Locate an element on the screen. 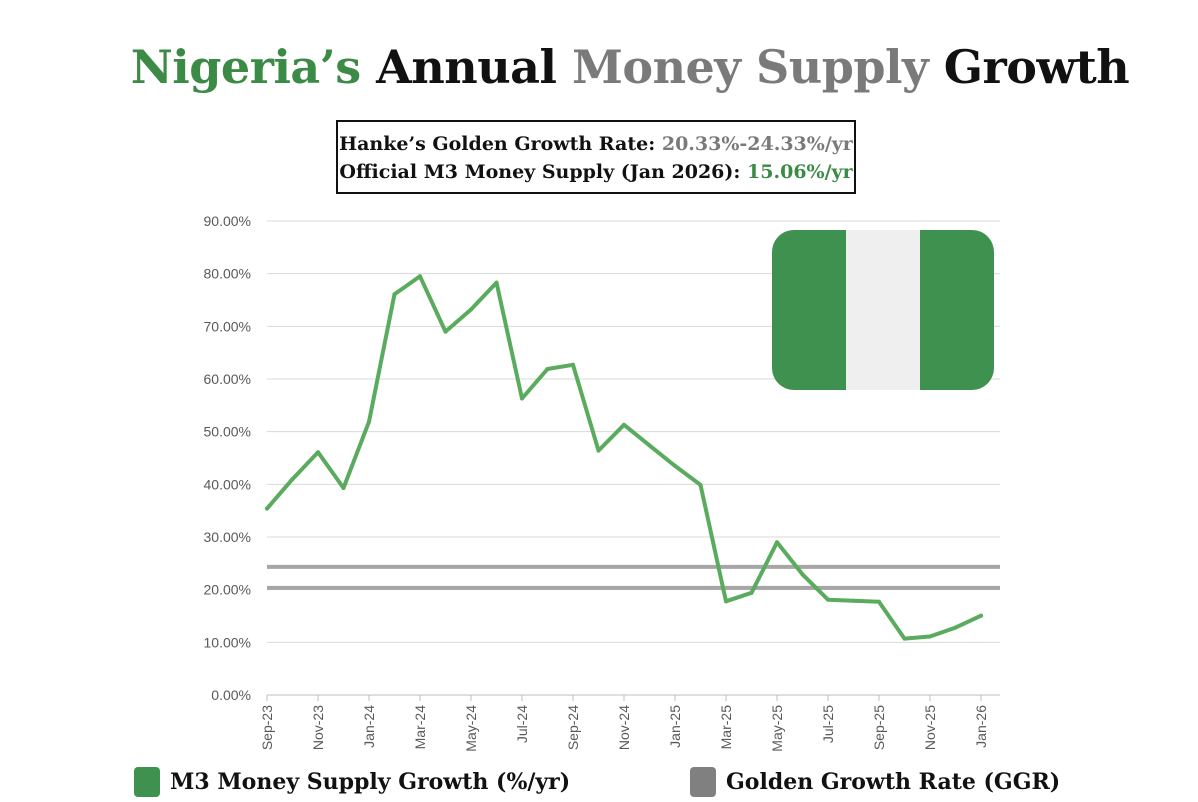  x-tick-label: Jul-24 is located at coordinates (522, 724).